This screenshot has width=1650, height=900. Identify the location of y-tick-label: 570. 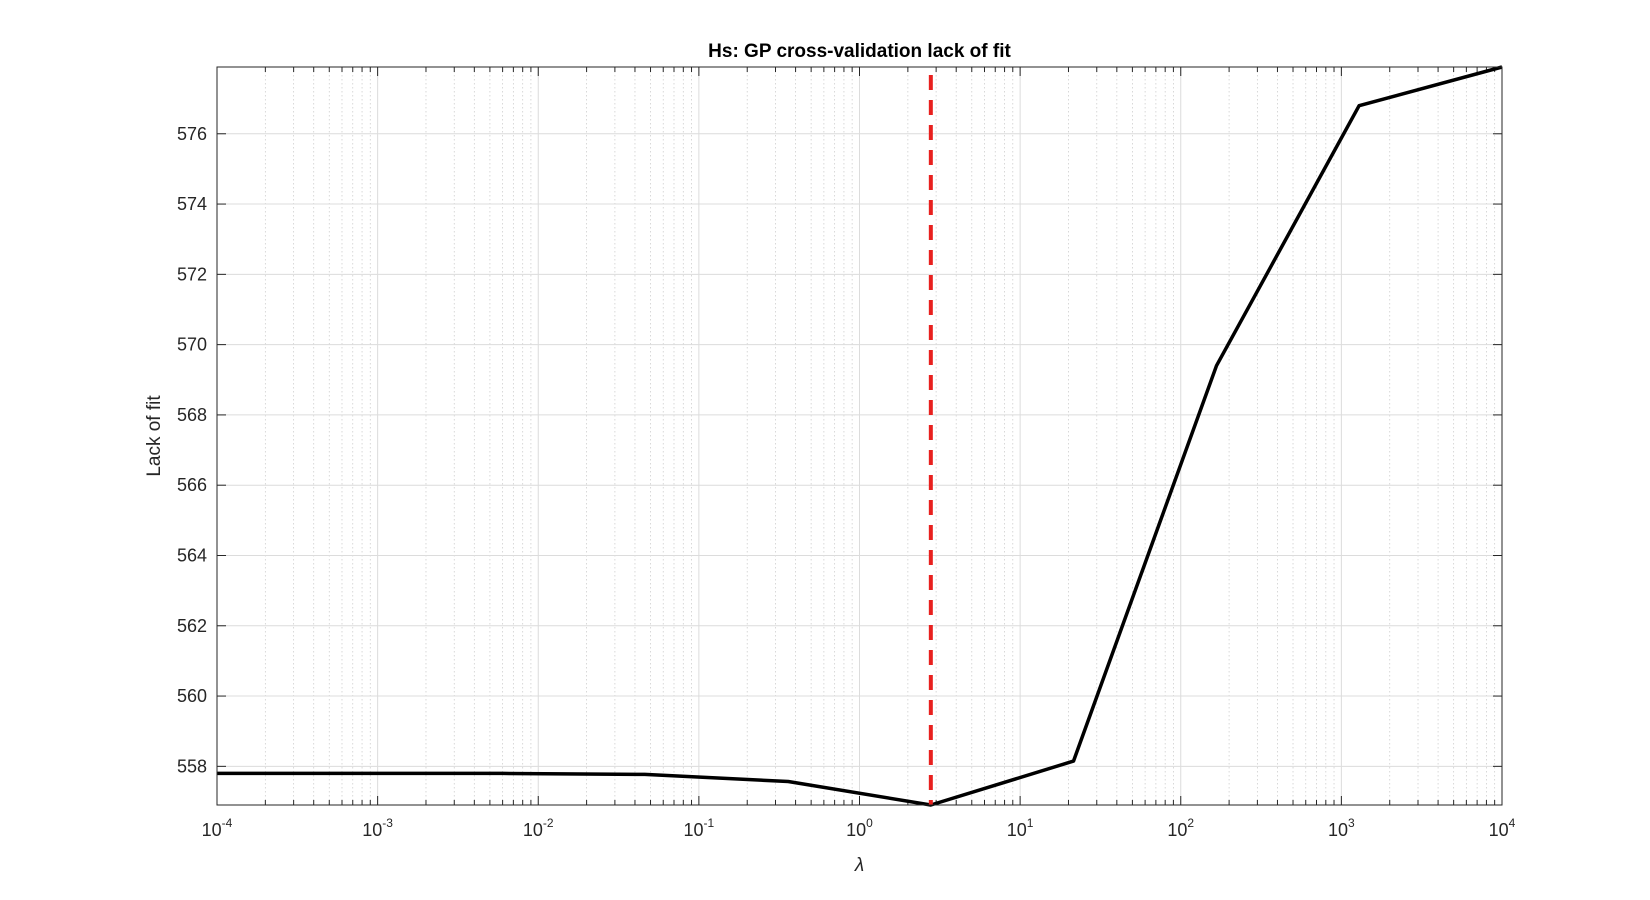
(192, 345).